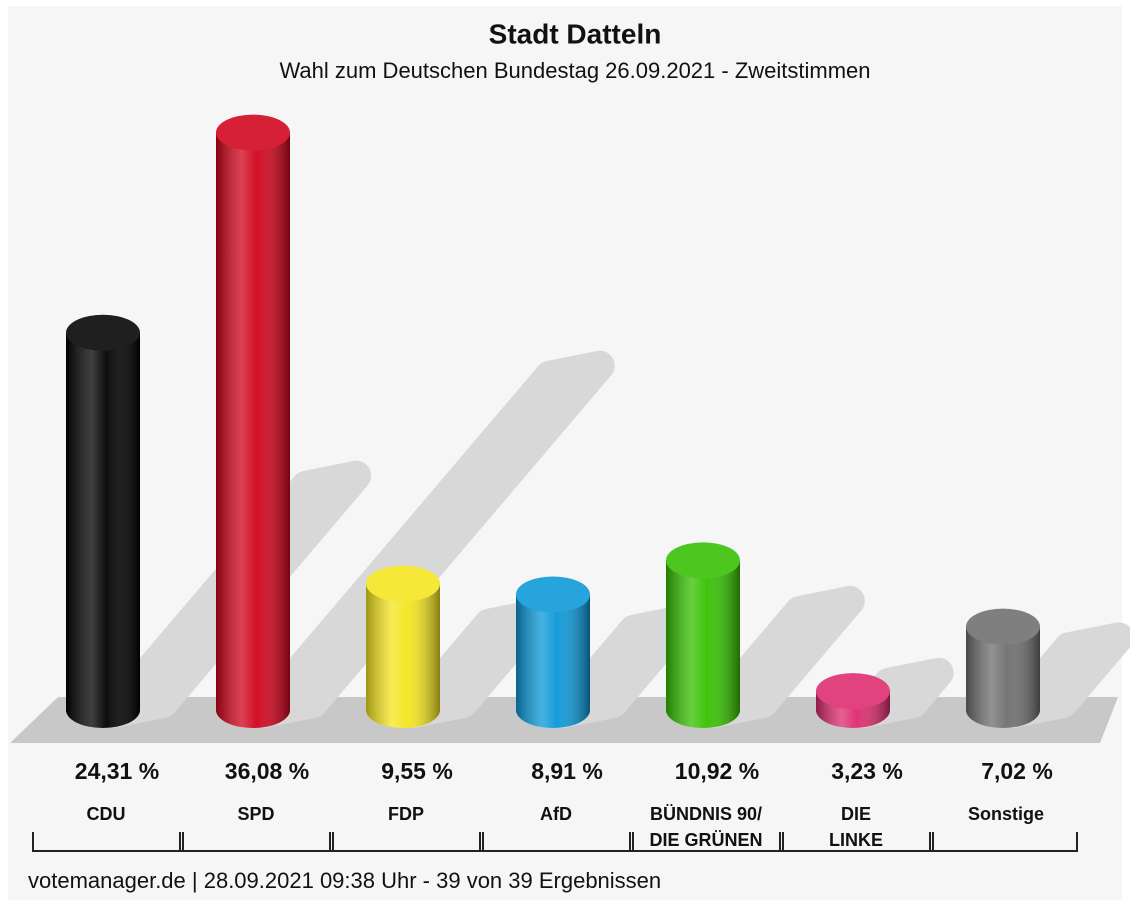 Image resolution: width=1130 pixels, height=906 pixels. What do you see at coordinates (856, 814) in the screenshot?
I see `category-label: DIE` at bounding box center [856, 814].